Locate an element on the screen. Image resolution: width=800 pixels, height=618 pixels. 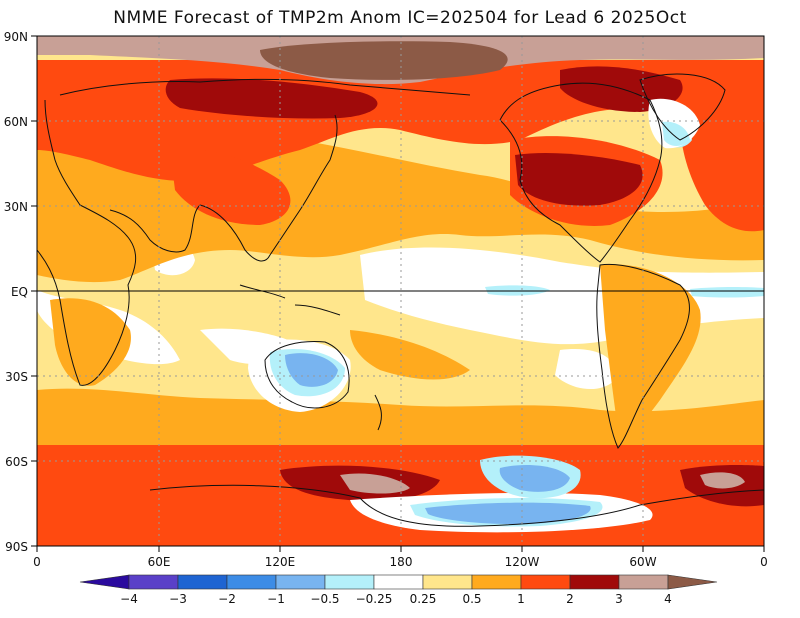
colorbar-arrow-right is located at coordinates (692, 582).